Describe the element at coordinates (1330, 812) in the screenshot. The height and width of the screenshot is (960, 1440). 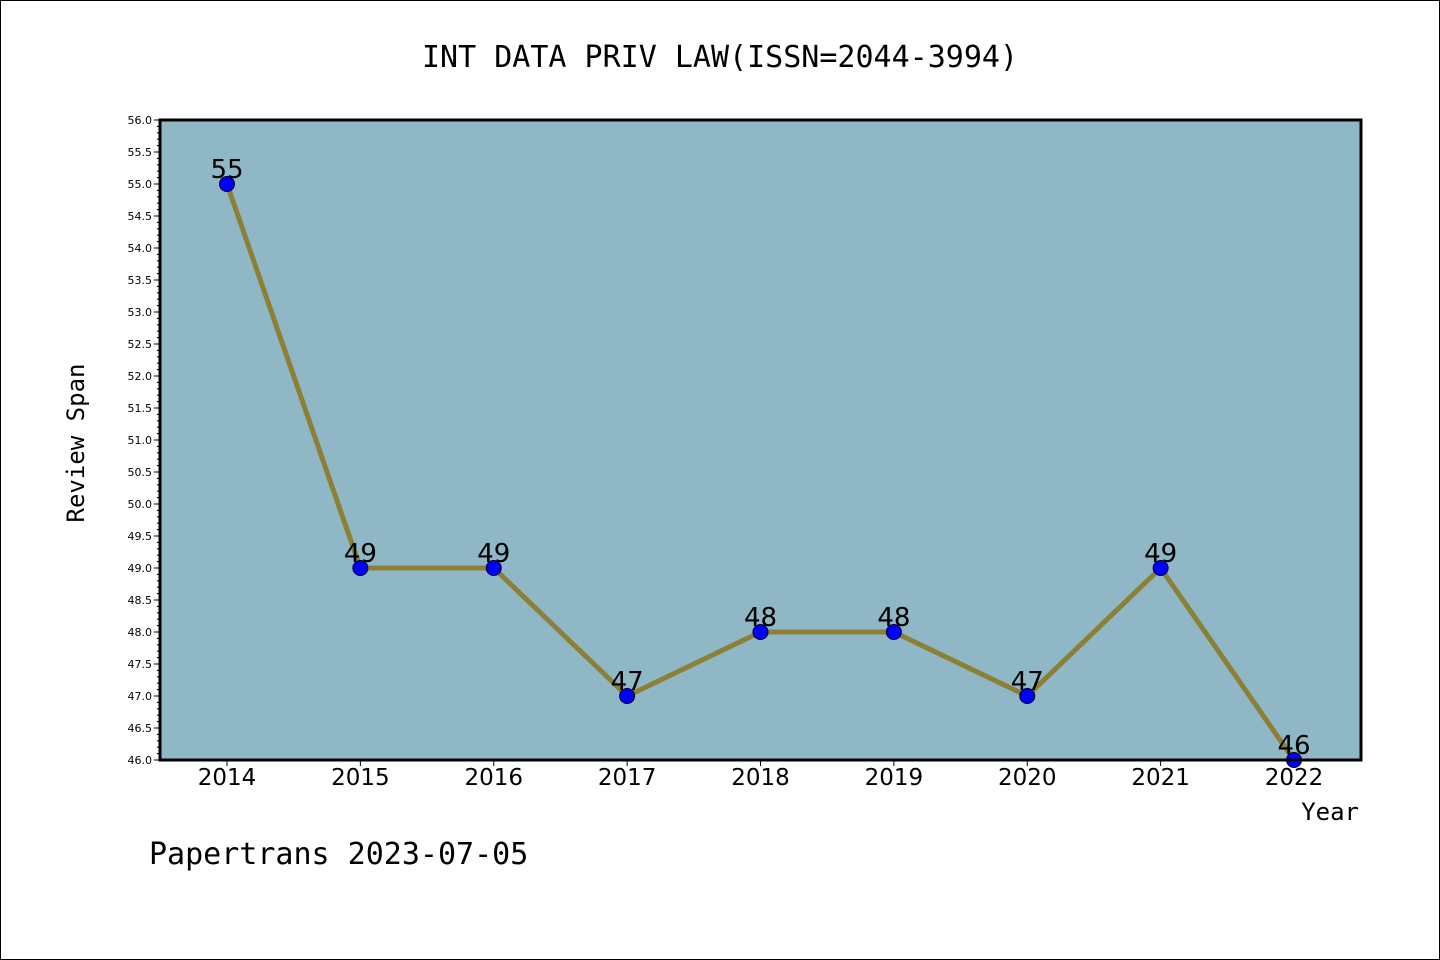
I see `x-axis-label: Year` at that location.